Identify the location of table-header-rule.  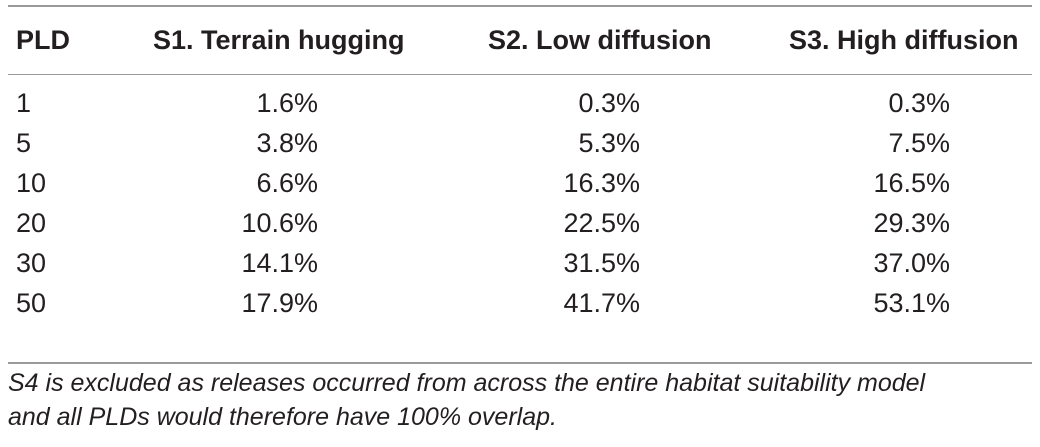
(520, 74).